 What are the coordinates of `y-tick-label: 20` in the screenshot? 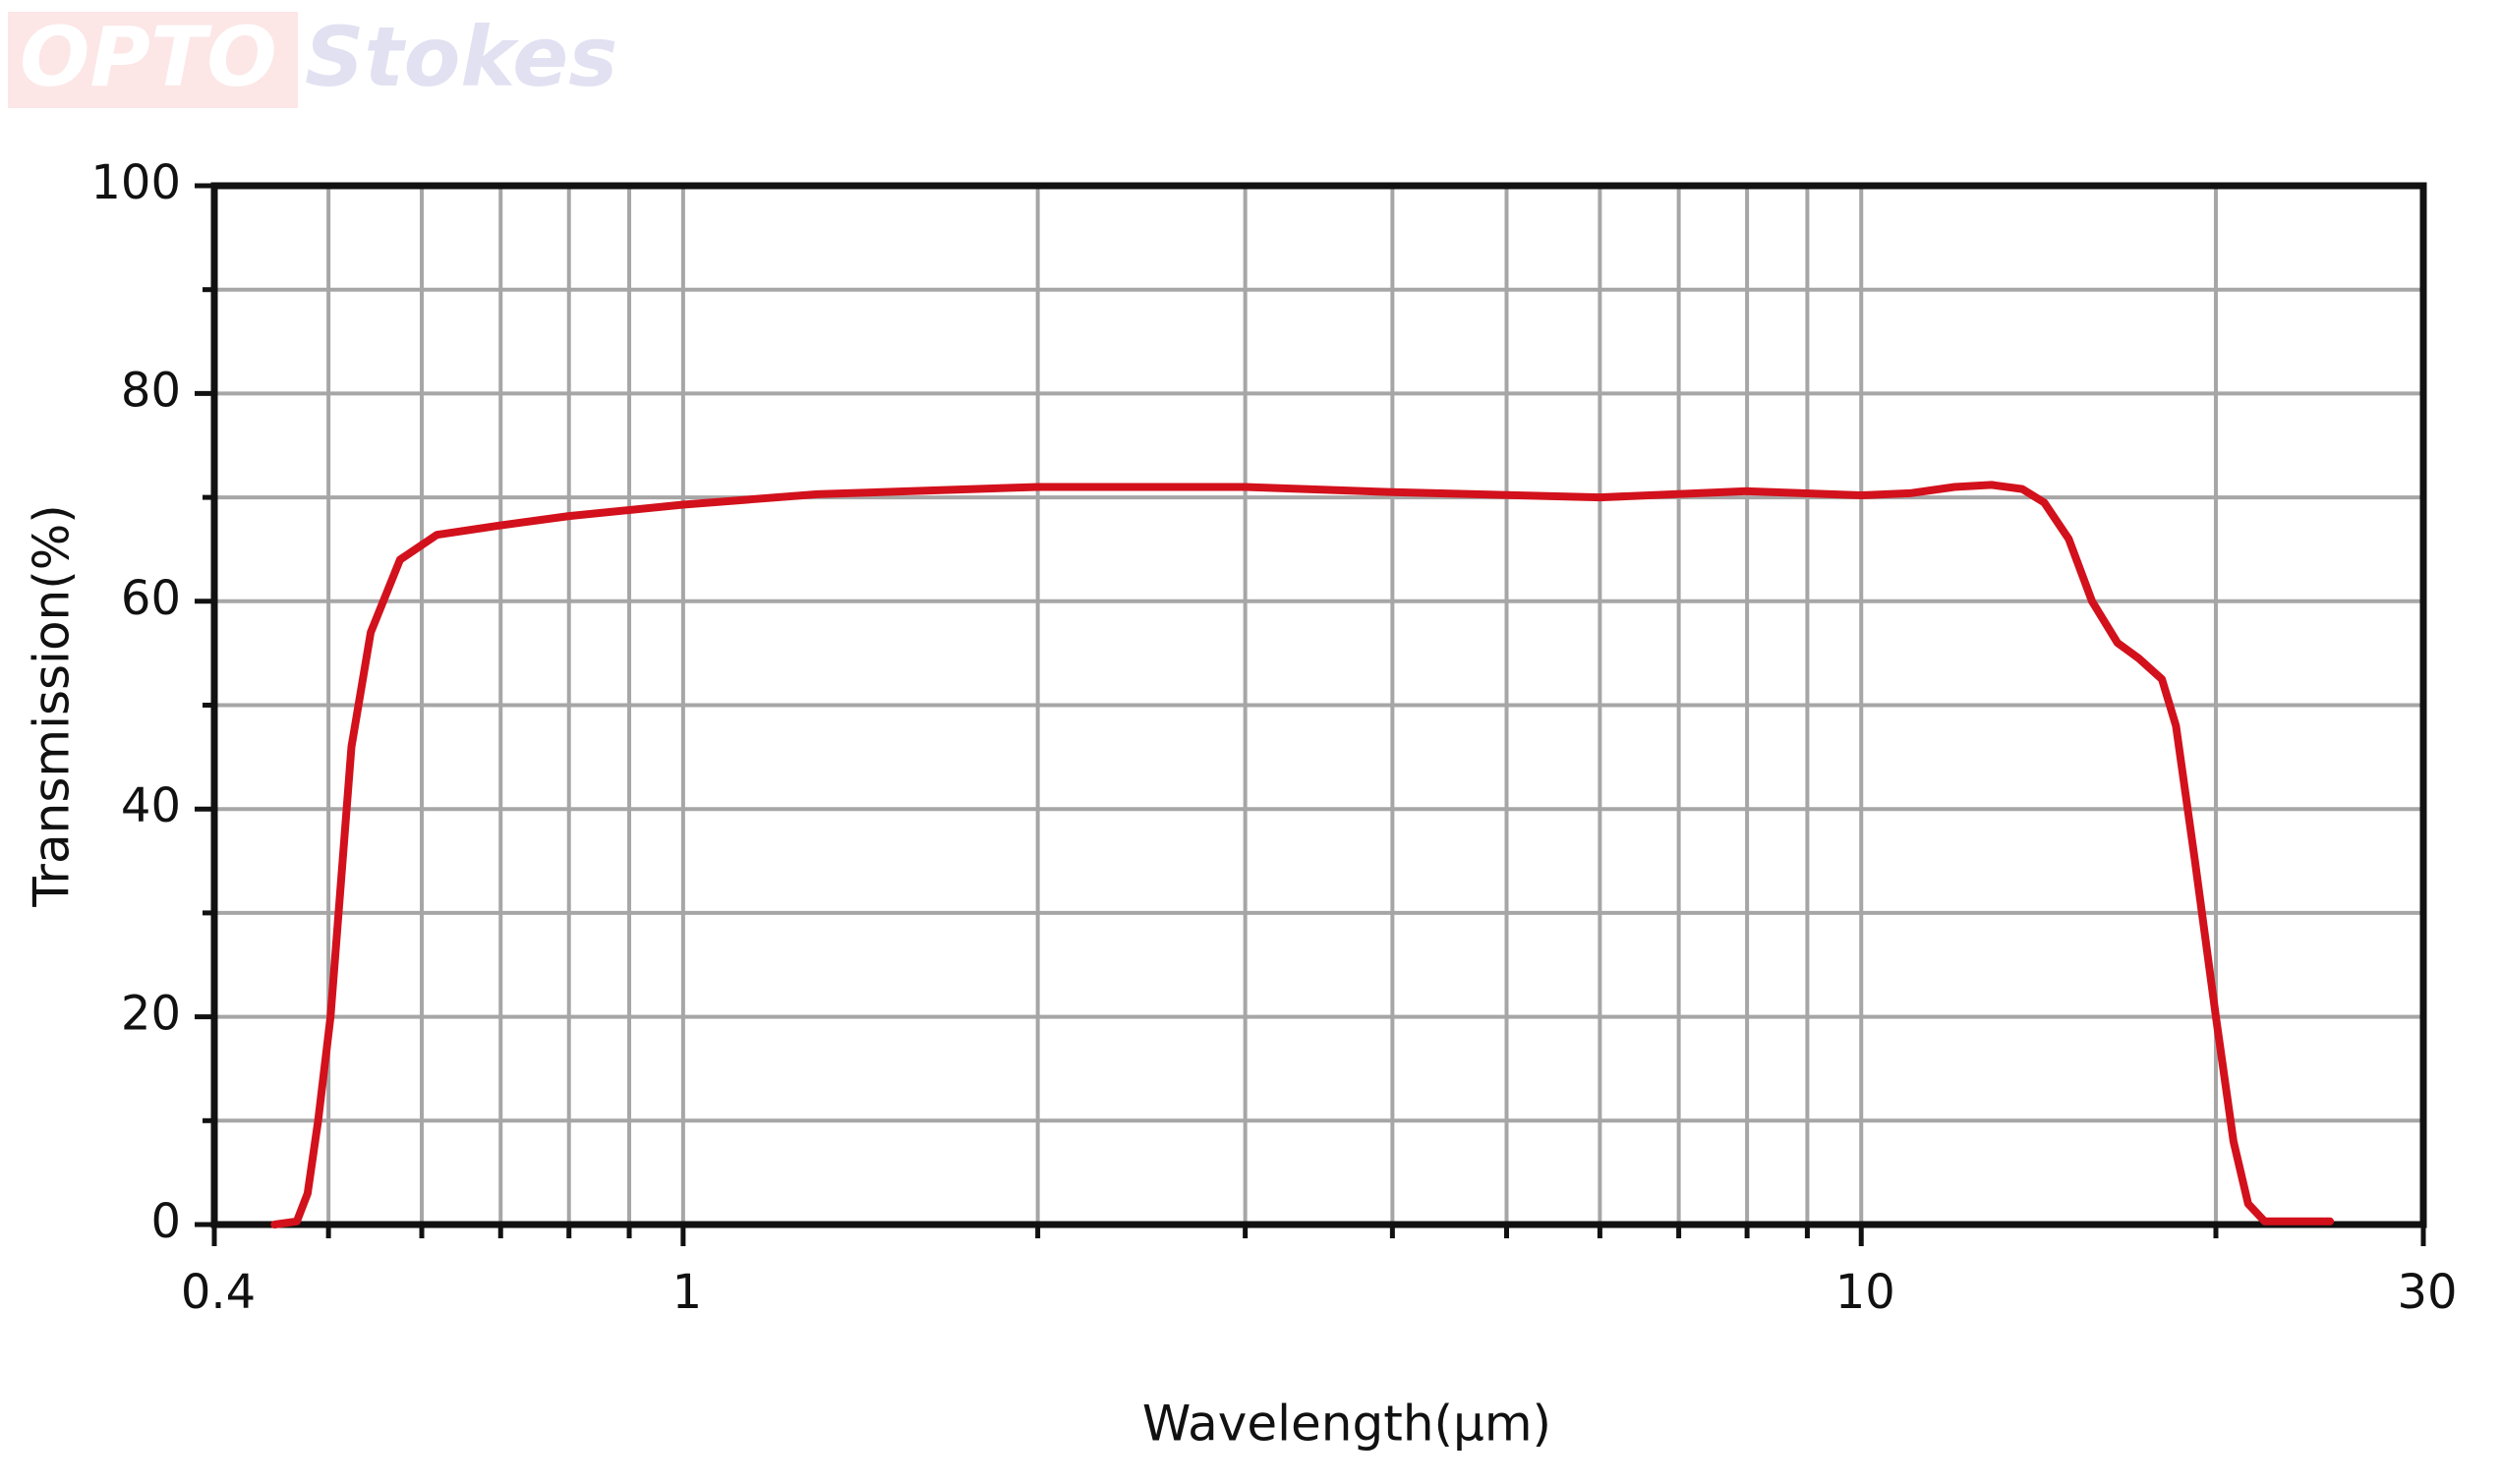 It's located at (151, 1014).